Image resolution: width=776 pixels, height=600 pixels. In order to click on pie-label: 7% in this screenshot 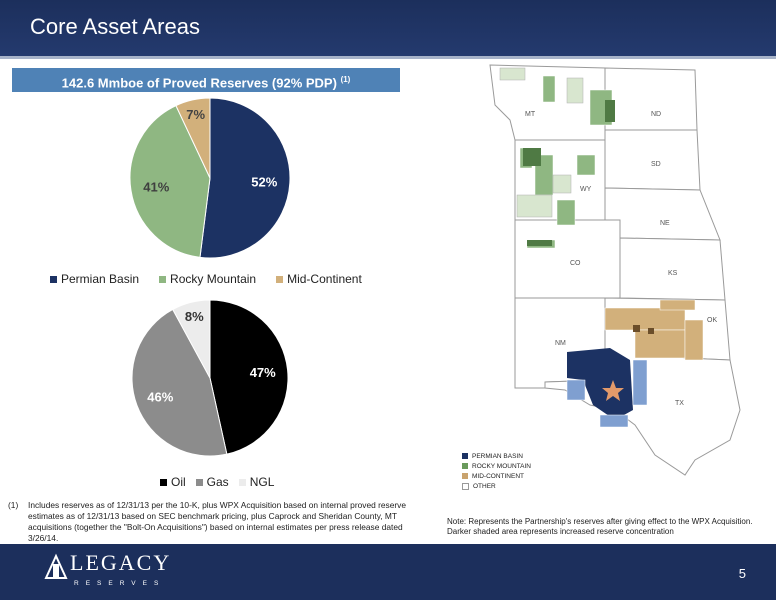, I will do `click(195, 114)`.